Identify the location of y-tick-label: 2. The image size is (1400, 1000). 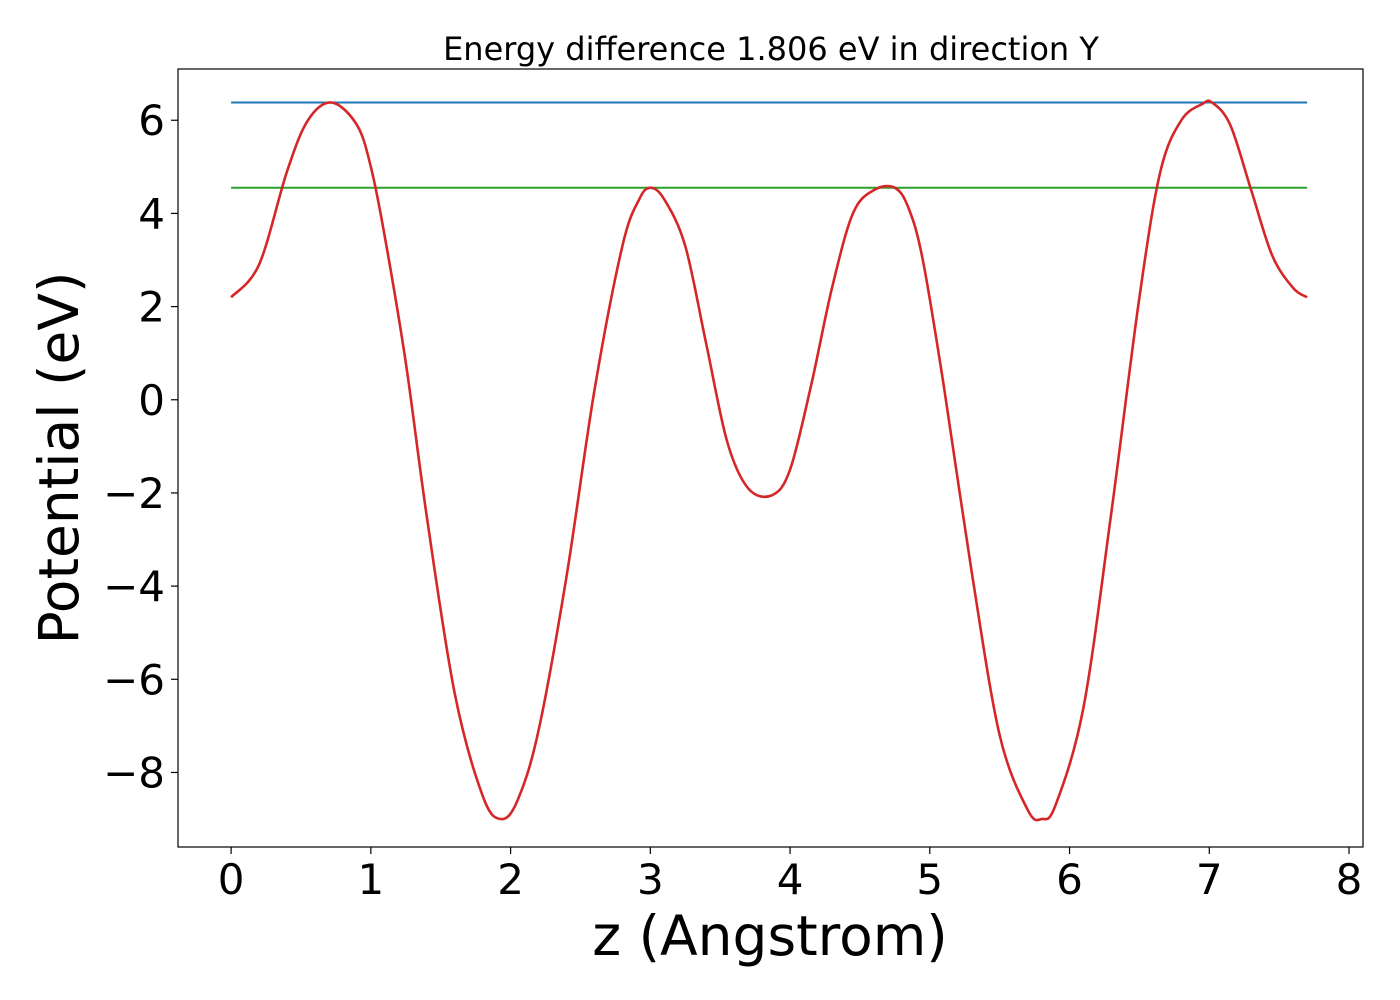
(151, 307).